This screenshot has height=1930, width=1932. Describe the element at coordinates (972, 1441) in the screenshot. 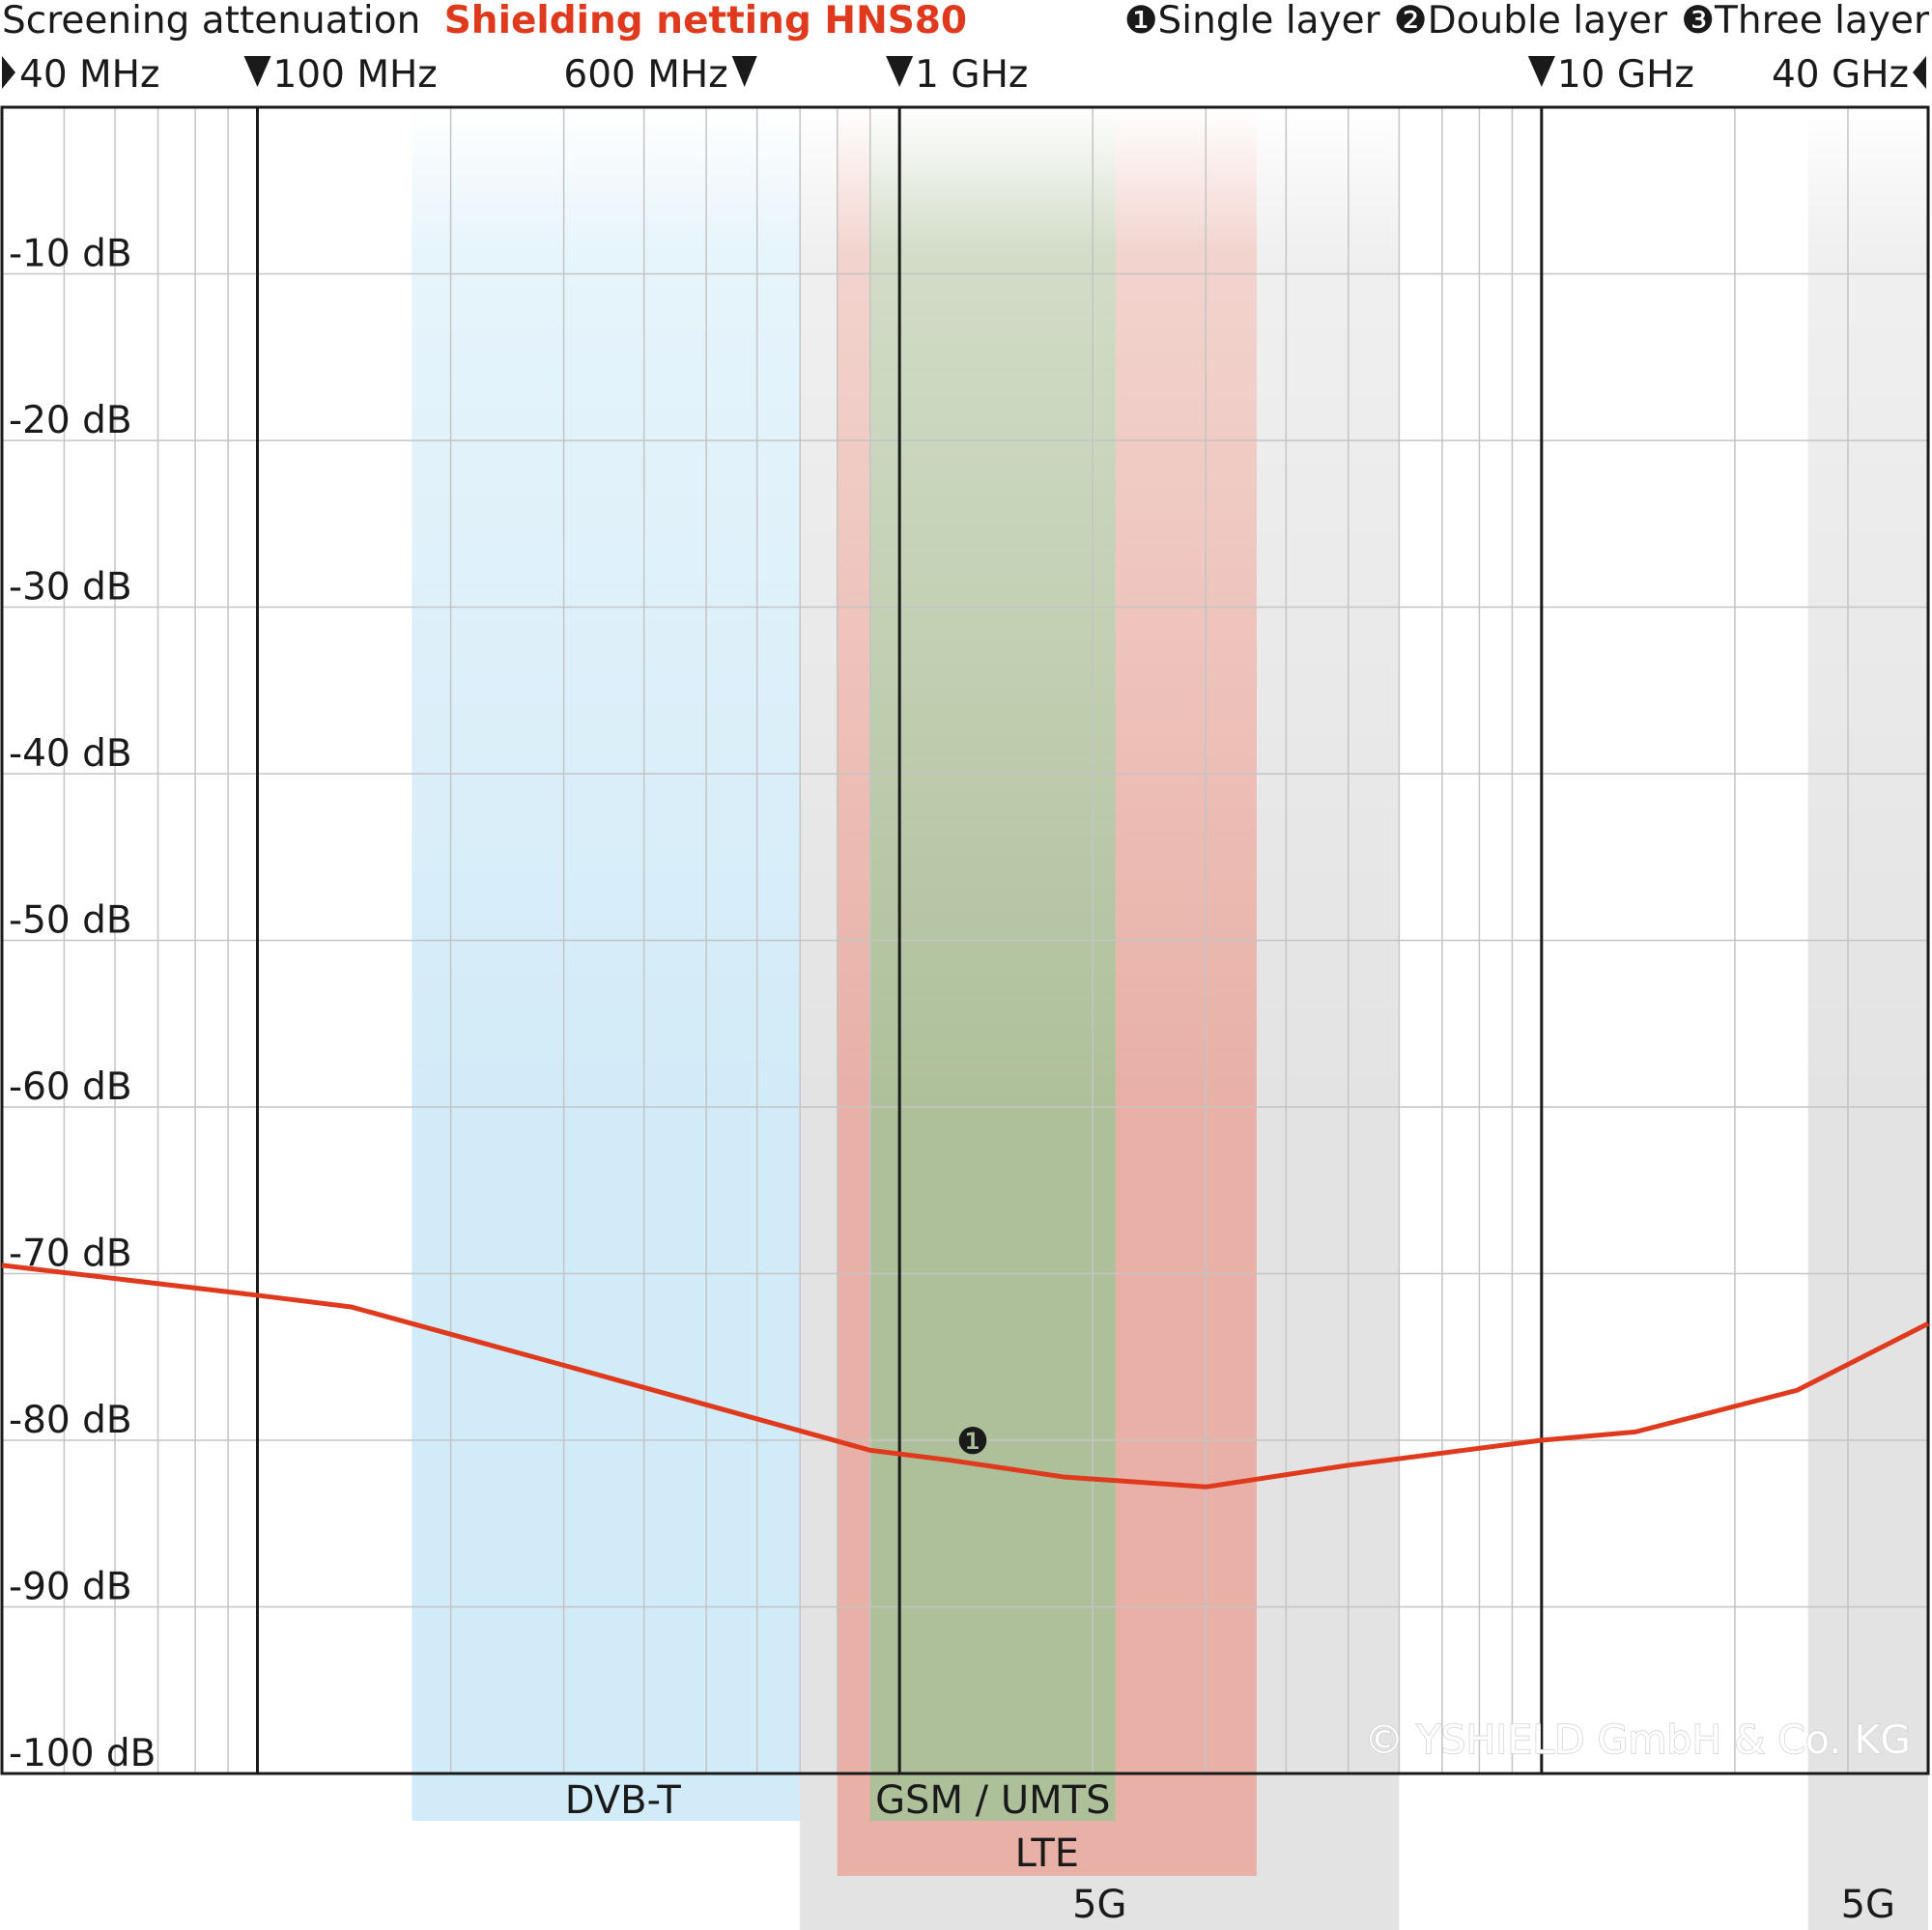

I see `series-marker-label: ❶` at that location.